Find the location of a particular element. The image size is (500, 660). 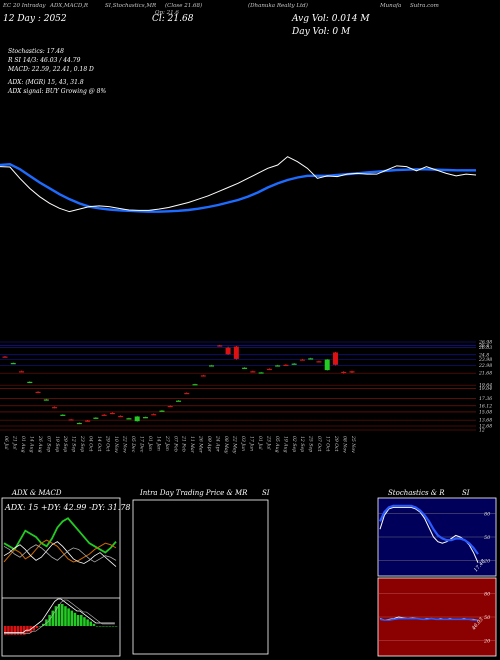

candle-y-tick-label: 12 is located at coordinates (482, 431).